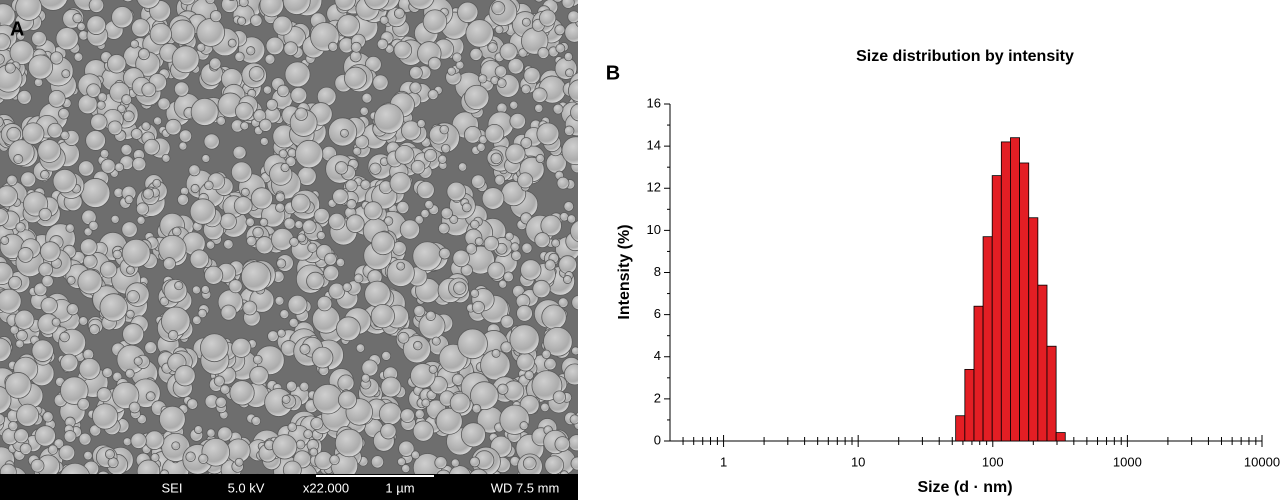  I want to click on chart-title: Size distribution by intensity, so click(965, 56).